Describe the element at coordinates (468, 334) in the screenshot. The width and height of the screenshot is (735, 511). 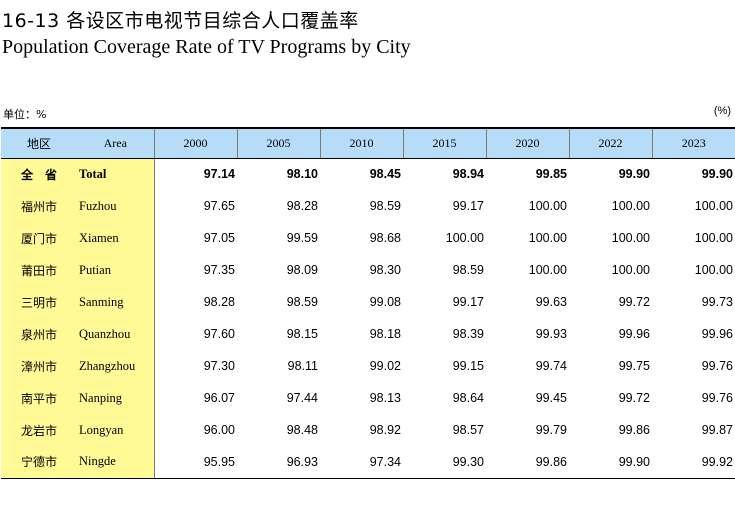
I see `coverage-value-cell: 98.39` at that location.